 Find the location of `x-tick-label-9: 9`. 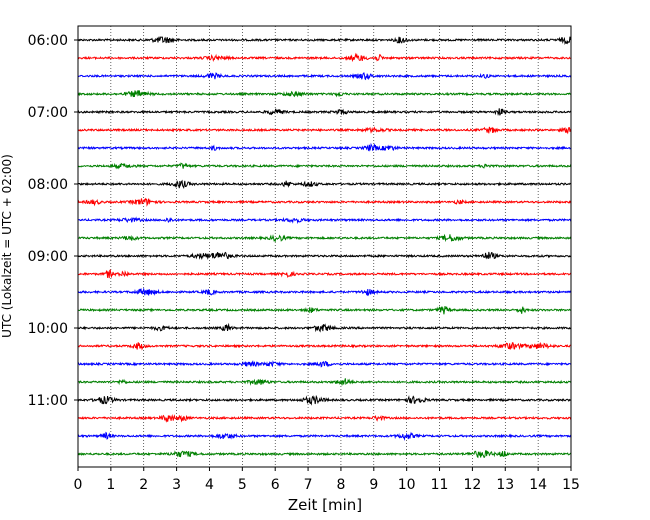

x-tick-label-9: 9 is located at coordinates (373, 485).